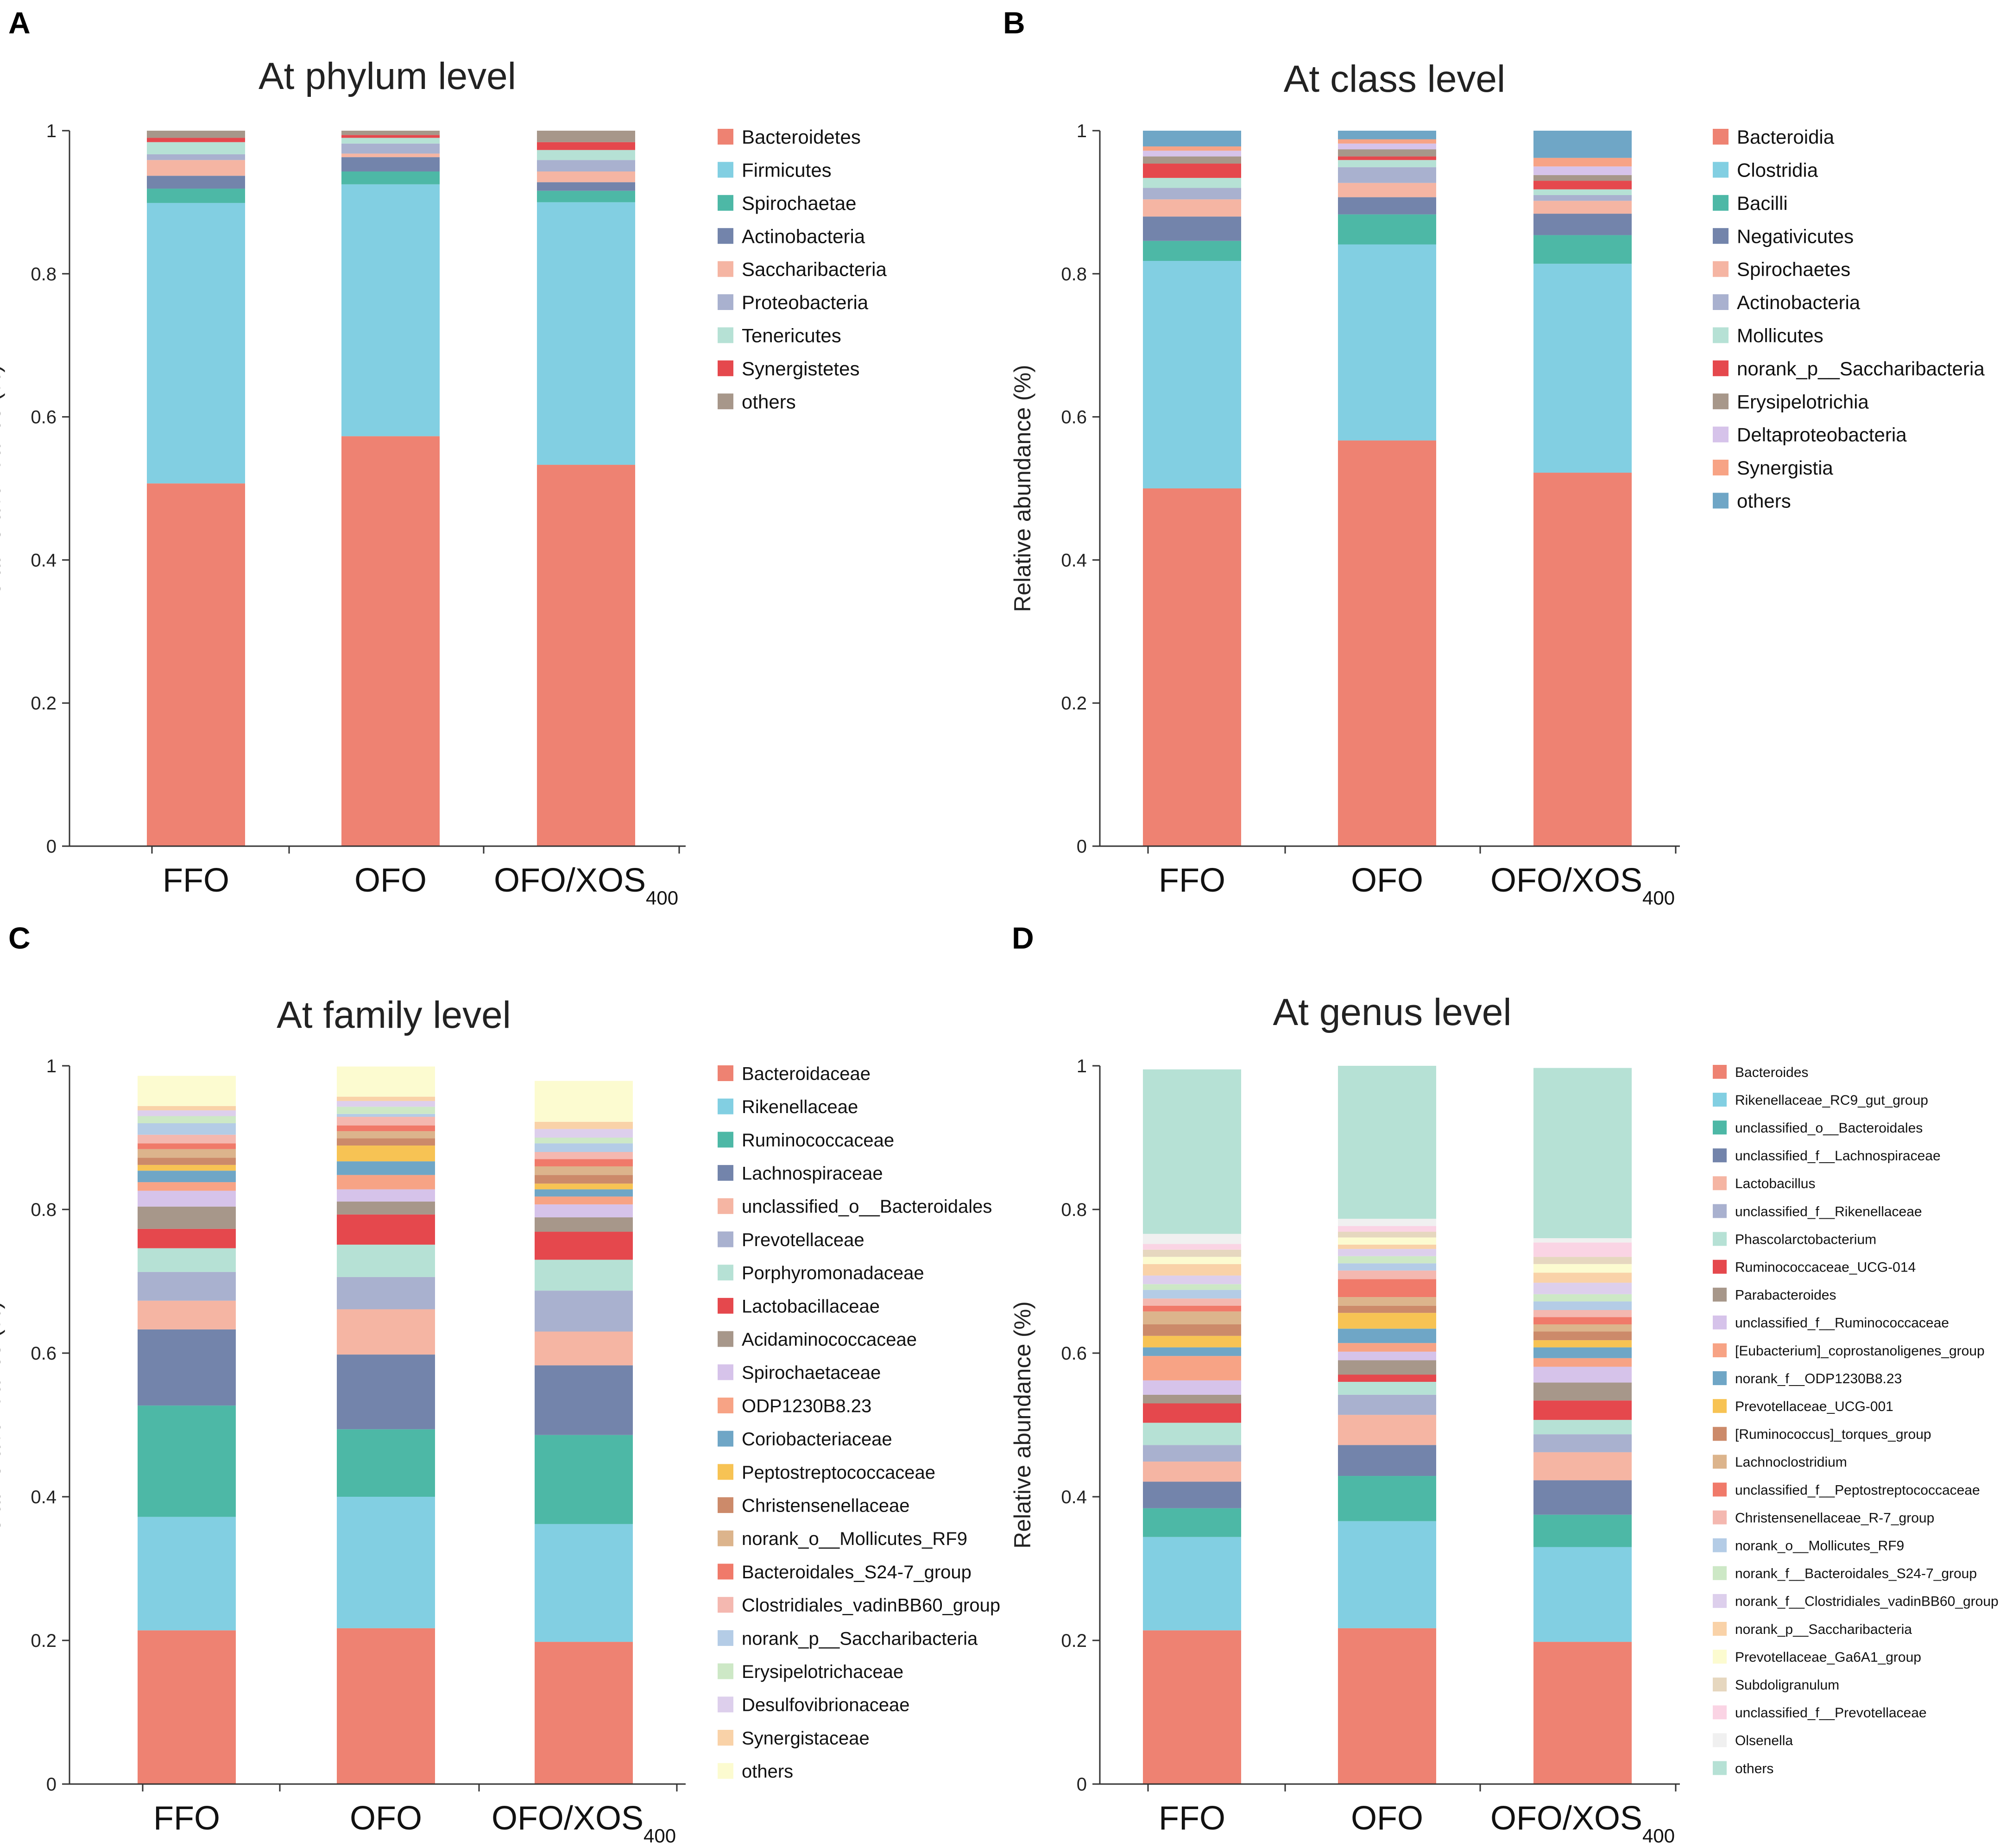 Image resolution: width=2000 pixels, height=1848 pixels. Describe the element at coordinates (1022, 1425) in the screenshot. I see `y-axis-label: Relative abundance (%)` at that location.